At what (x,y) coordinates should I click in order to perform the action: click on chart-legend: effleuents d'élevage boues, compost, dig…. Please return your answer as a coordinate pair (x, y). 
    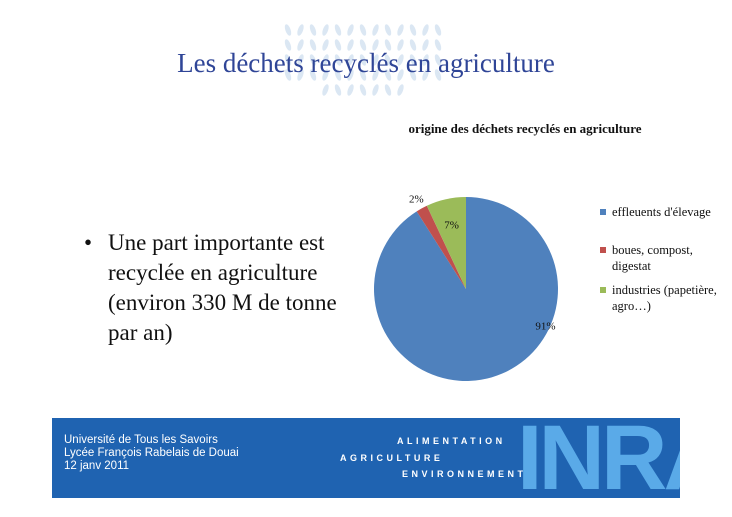
    Looking at the image, I should click on (660, 259).